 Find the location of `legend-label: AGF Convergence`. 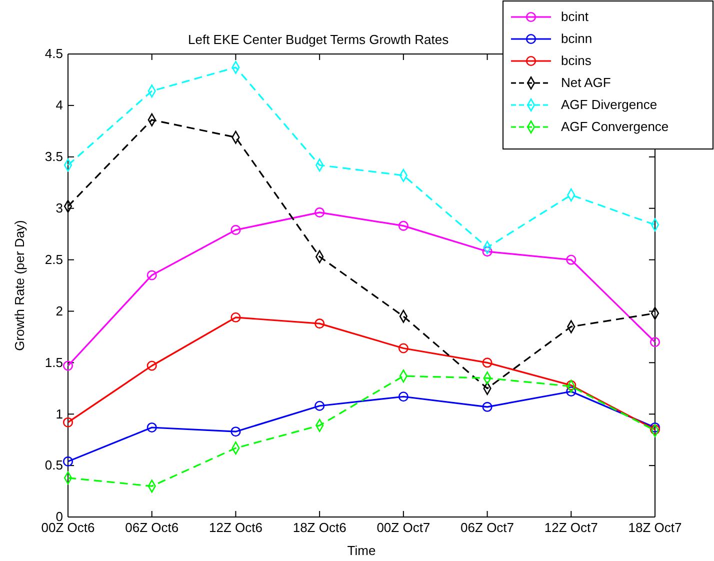

legend-label: AGF Convergence is located at coordinates (615, 126).